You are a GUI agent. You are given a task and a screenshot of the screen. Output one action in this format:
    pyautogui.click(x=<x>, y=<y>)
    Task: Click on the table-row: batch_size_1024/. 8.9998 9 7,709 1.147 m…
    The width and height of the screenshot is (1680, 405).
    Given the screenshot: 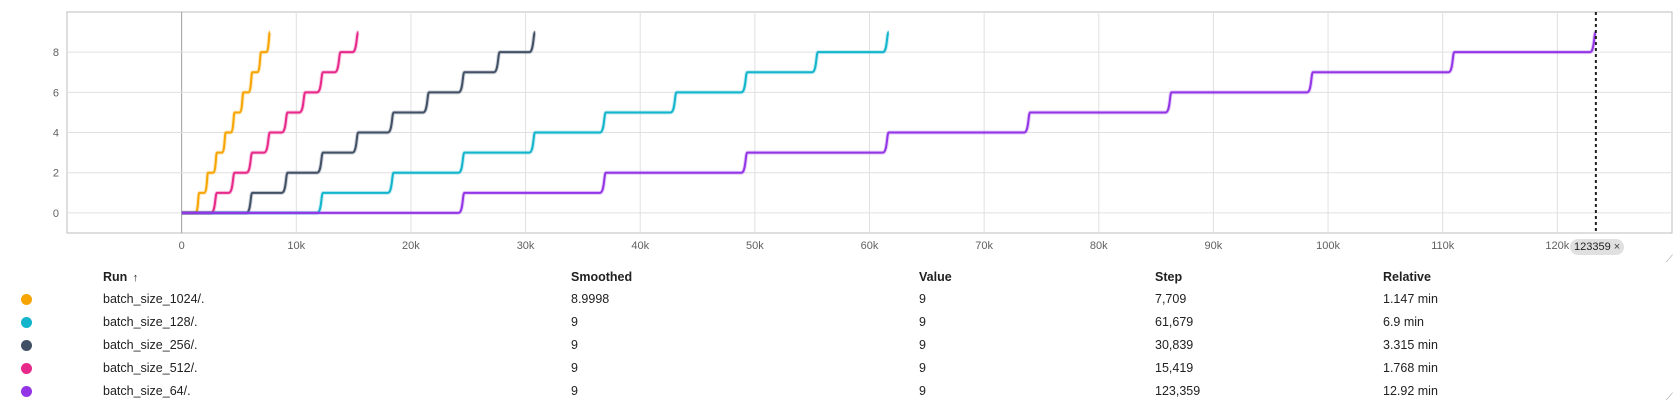 What is the action you would take?
    pyautogui.click(x=811, y=298)
    